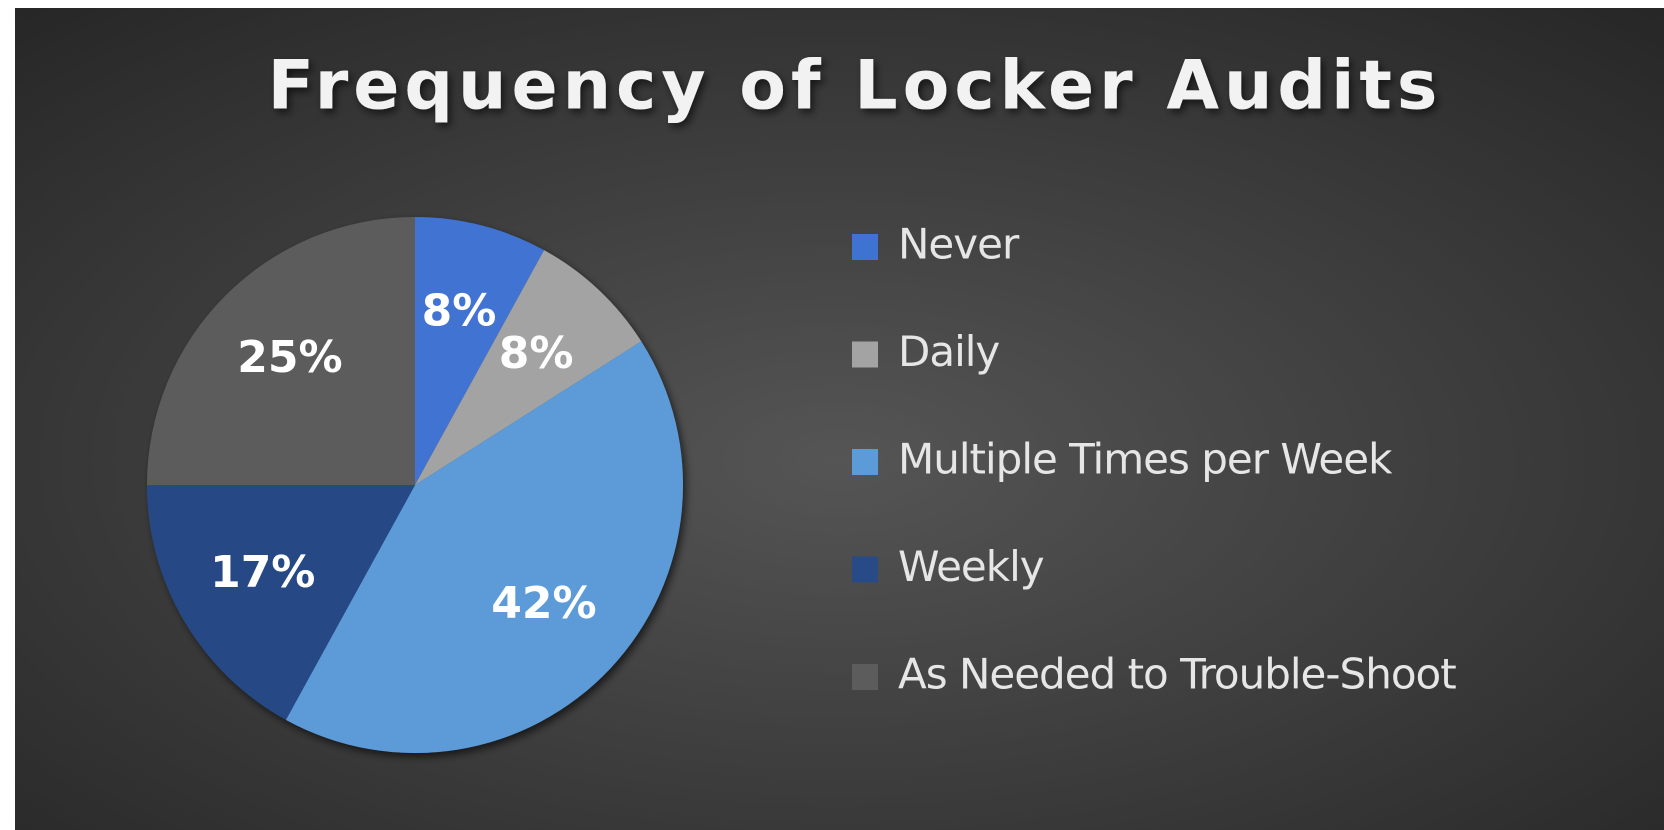 The width and height of the screenshot is (1664, 830). What do you see at coordinates (959, 244) in the screenshot?
I see `legend-label: Never` at bounding box center [959, 244].